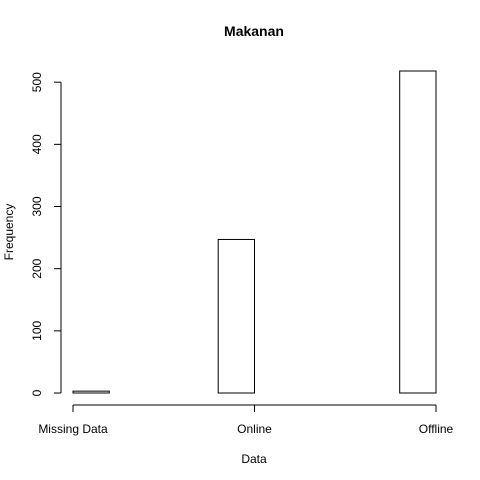 The width and height of the screenshot is (480, 480). I want to click on y-tick-label: 500, so click(37, 82).